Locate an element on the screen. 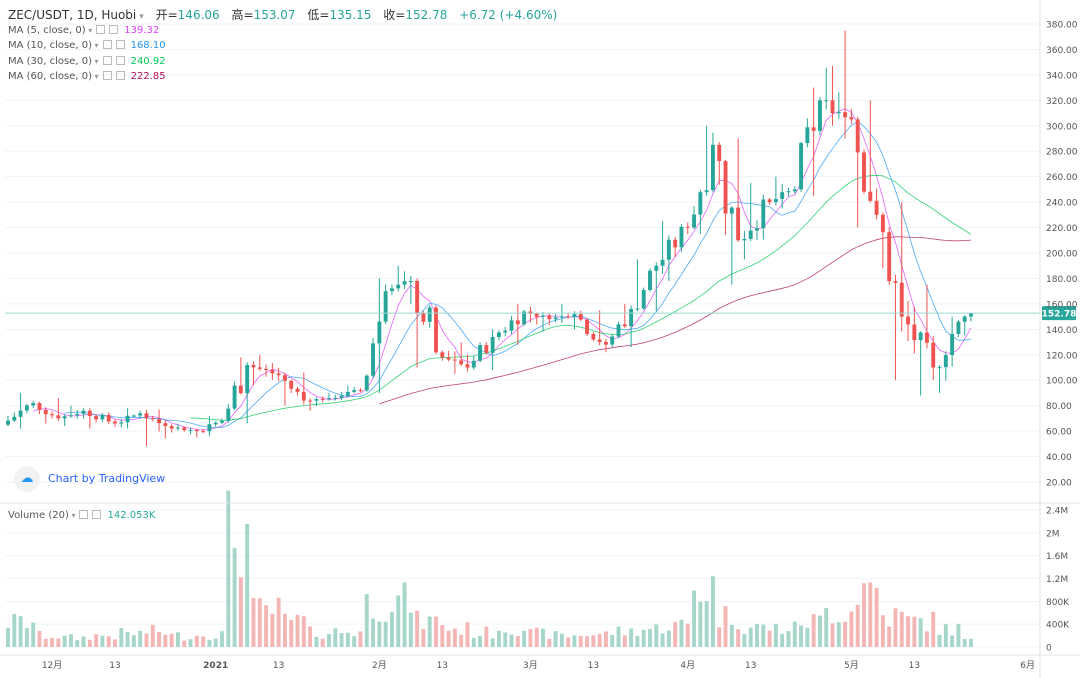 This screenshot has width=1080, height=678. price-tick-label: 260.00 is located at coordinates (1062, 178).